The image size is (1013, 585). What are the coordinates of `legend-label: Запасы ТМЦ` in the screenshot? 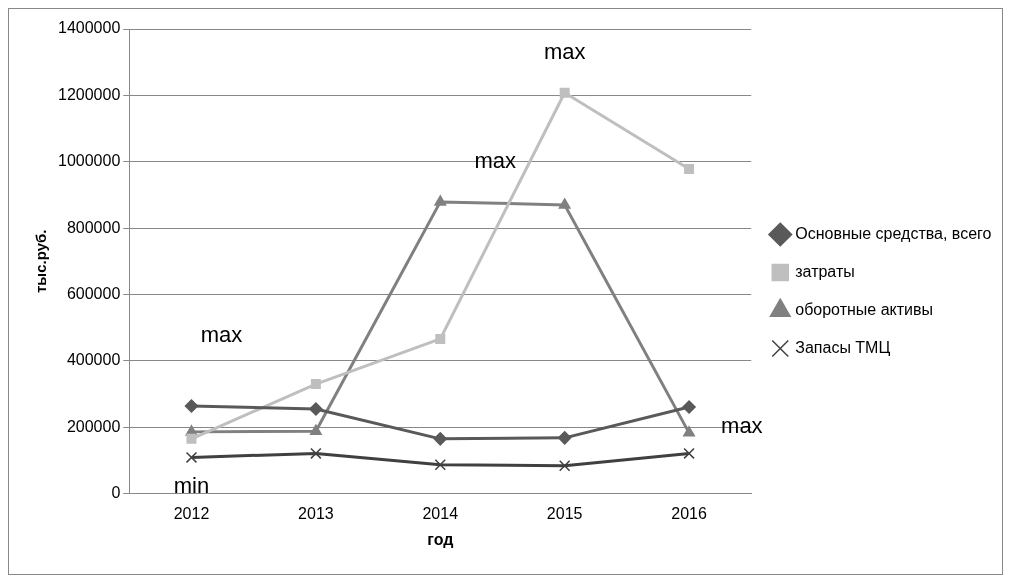 It's located at (843, 347).